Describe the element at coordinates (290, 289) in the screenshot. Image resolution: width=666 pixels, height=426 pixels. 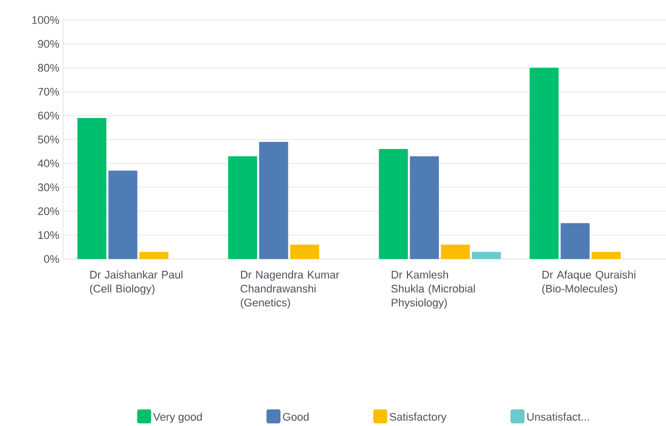
I see `x-tick-label: Dr Nagendra Kumar Chandrawanshi (Genetics)` at that location.